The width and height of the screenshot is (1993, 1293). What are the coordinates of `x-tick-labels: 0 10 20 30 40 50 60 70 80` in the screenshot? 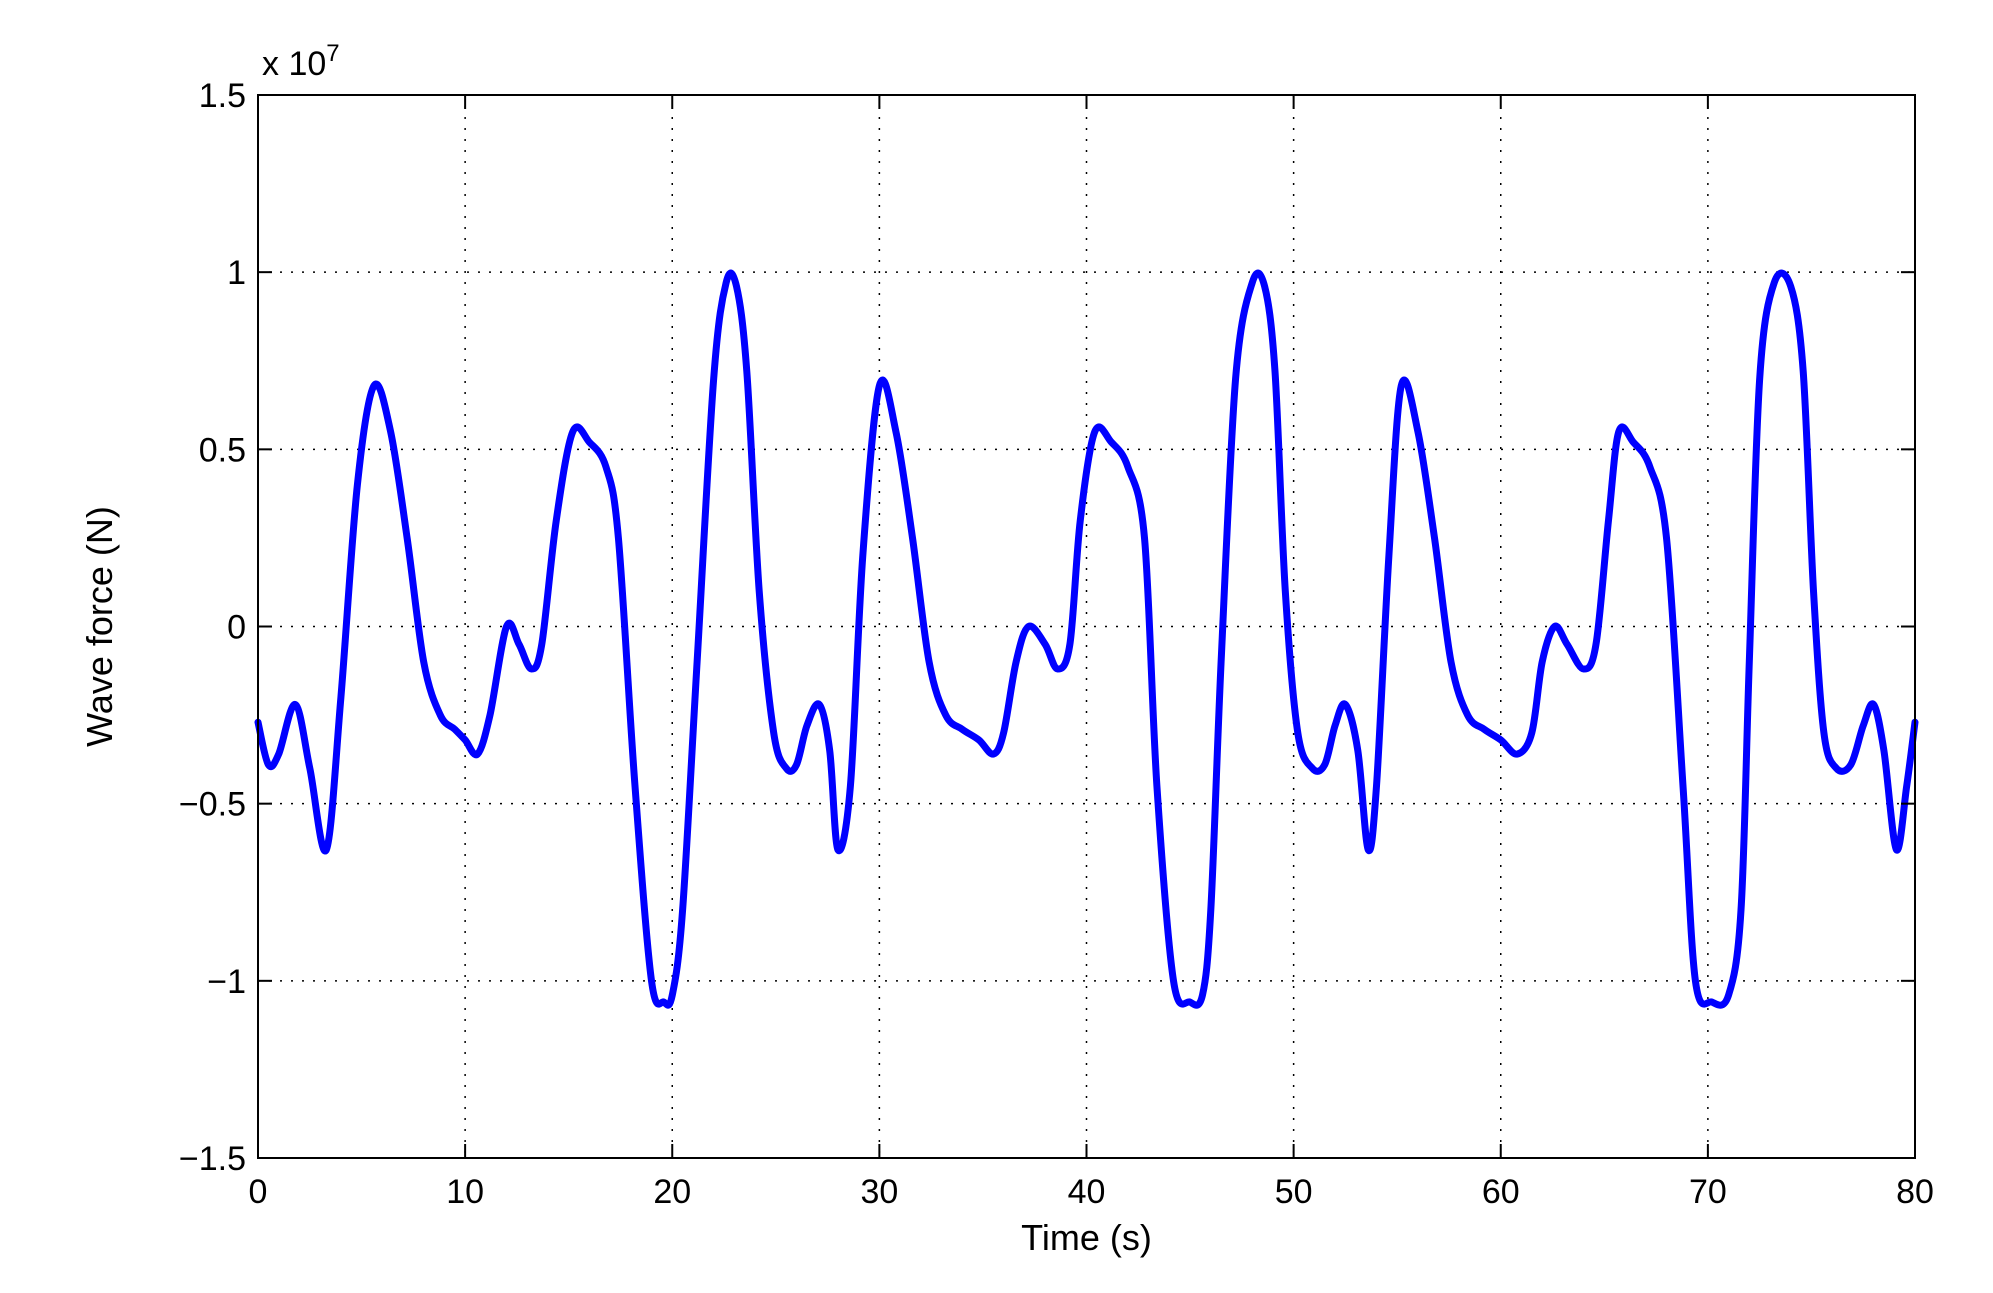 It's located at (1091, 1192).